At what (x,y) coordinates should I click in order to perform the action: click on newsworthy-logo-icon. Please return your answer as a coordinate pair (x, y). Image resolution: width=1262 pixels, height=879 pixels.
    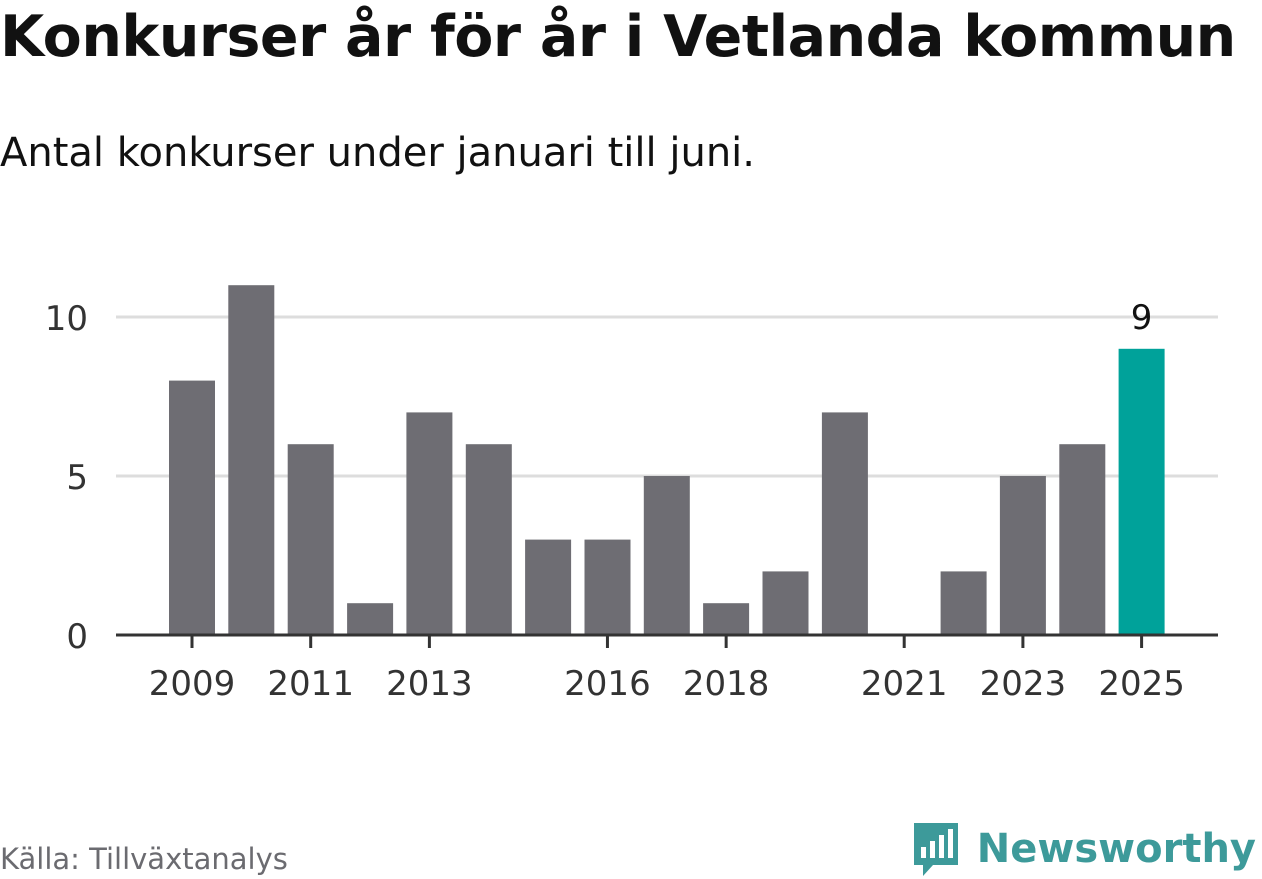
    Looking at the image, I should click on (935, 849).